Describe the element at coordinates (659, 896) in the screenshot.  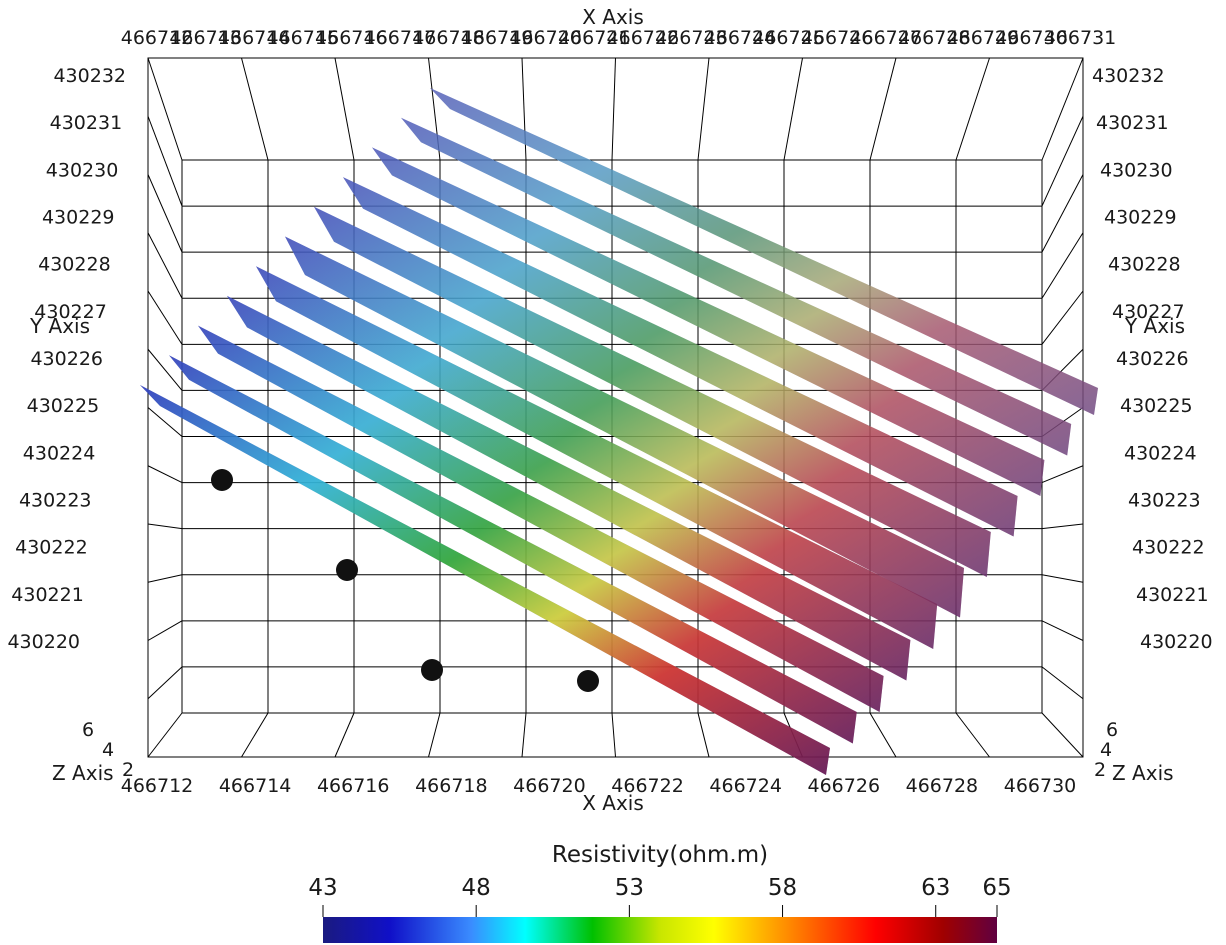
I see `colorbar-ticks: 43 48 53 58 63 65` at that location.